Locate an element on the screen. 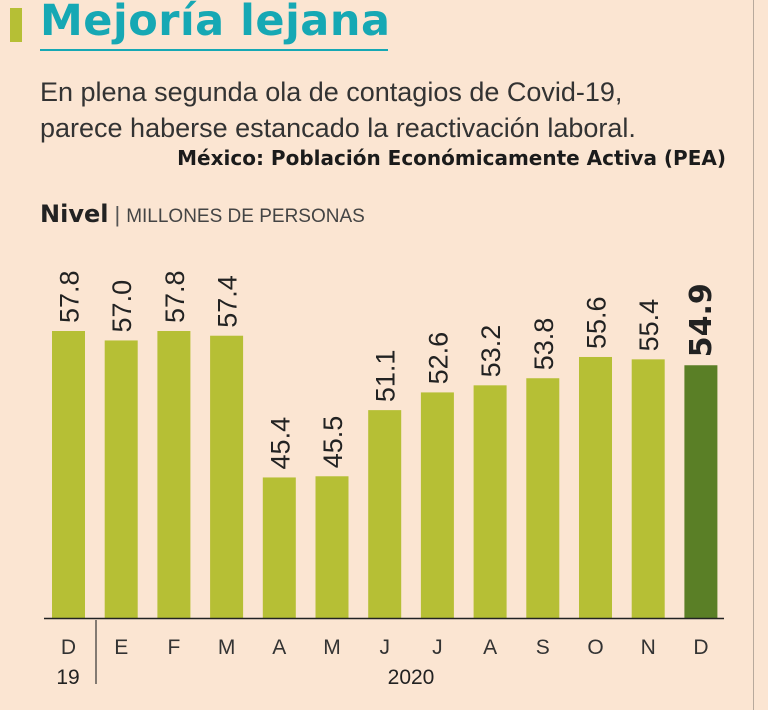 Image resolution: width=768 pixels, height=710 pixels. bar-value-label: 45.5 is located at coordinates (333, 442).